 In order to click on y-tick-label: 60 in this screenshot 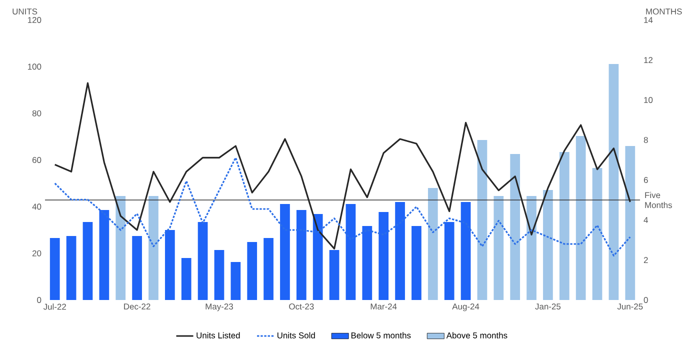, I will do `click(37, 160)`.